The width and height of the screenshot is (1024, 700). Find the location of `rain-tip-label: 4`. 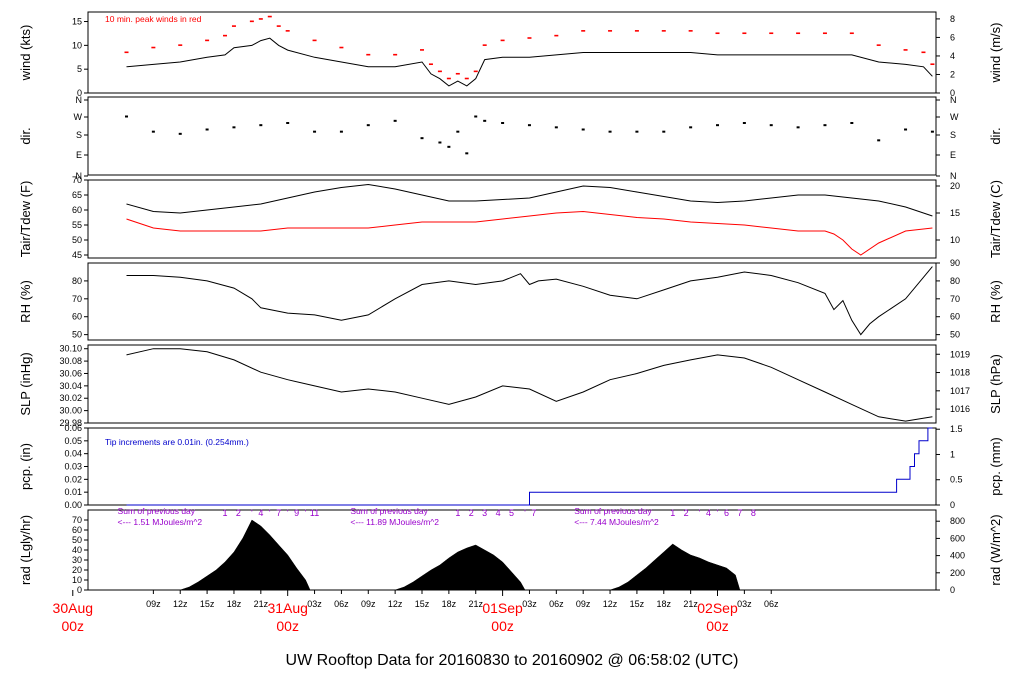

rain-tip-label: 4 is located at coordinates (260, 513).